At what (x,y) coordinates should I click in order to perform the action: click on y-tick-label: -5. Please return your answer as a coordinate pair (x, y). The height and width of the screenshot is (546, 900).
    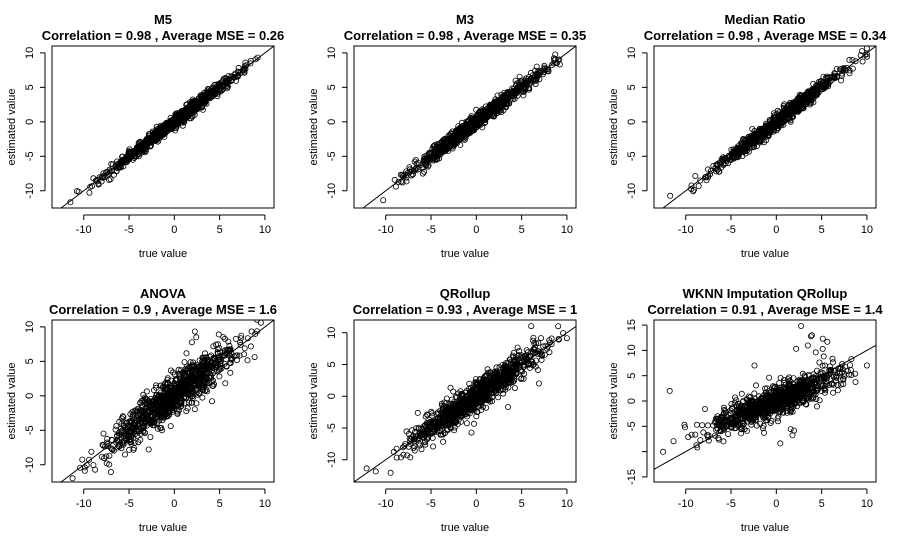
    Looking at the image, I should click on (632, 156).